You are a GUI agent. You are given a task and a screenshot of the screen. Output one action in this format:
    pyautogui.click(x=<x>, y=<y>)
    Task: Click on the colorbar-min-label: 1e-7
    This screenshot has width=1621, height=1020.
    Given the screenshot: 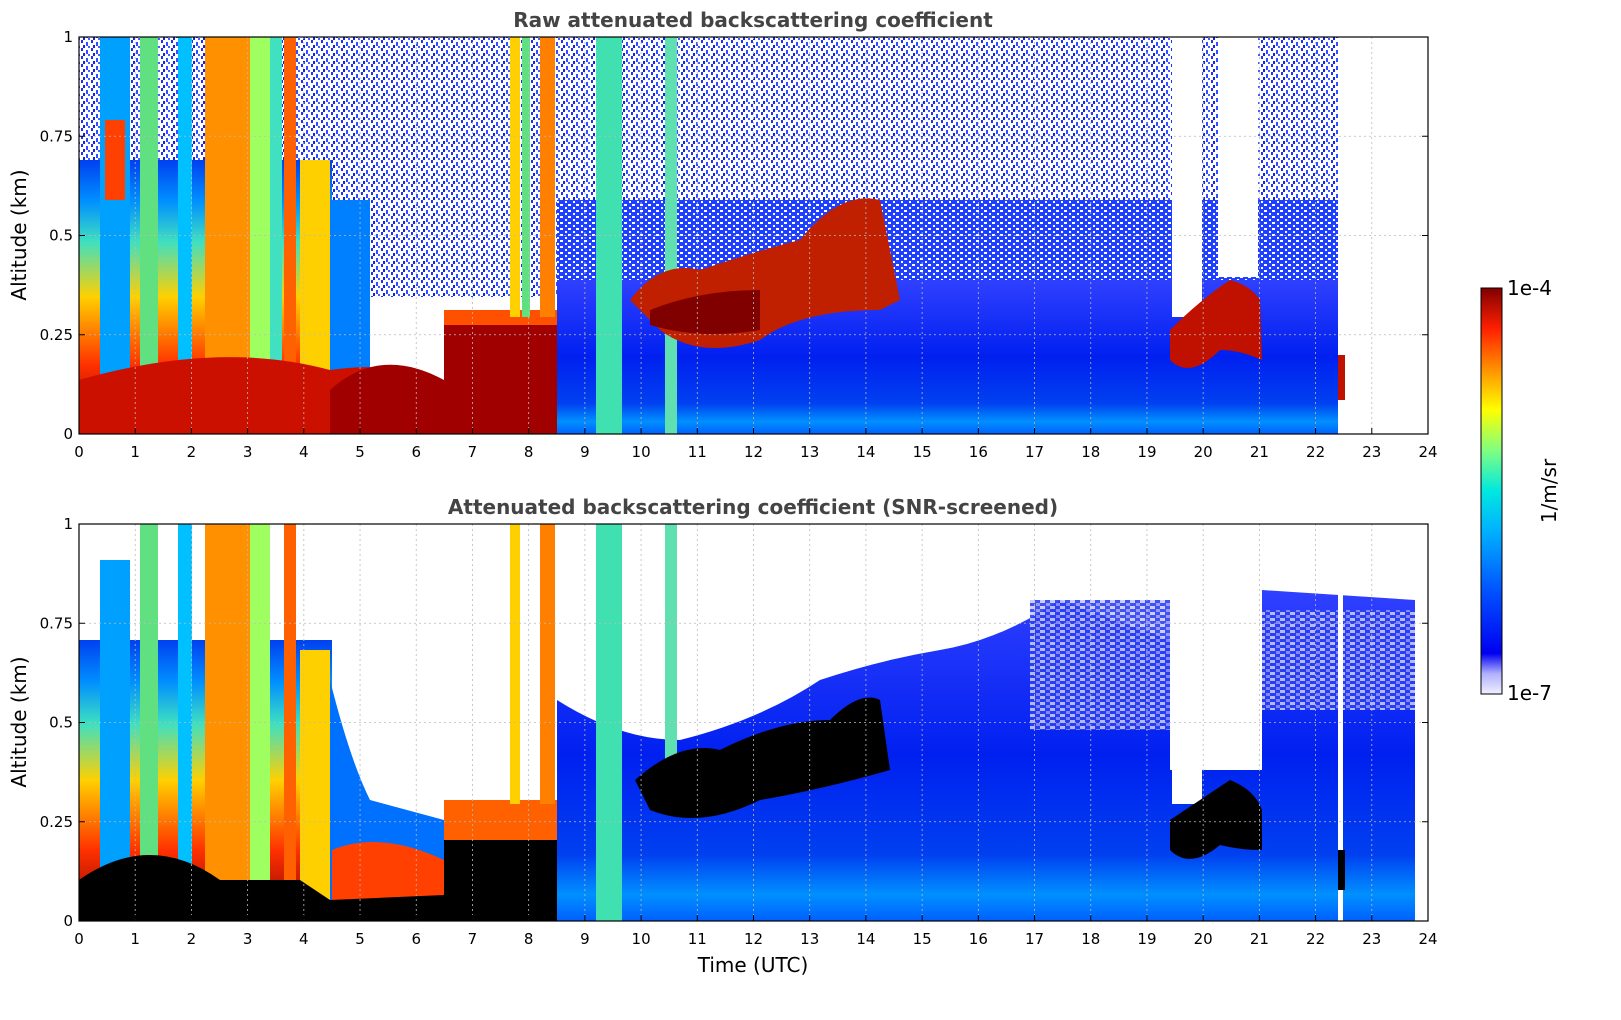 What is the action you would take?
    pyautogui.click(x=1529, y=693)
    